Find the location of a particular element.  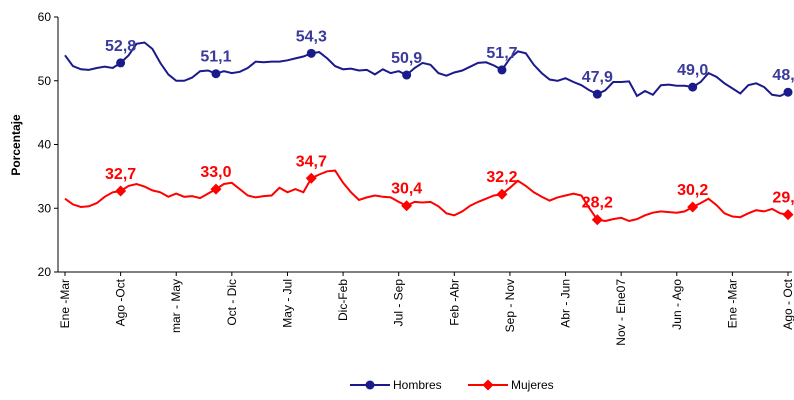

y-tick-label: 50 is located at coordinates (45, 81).